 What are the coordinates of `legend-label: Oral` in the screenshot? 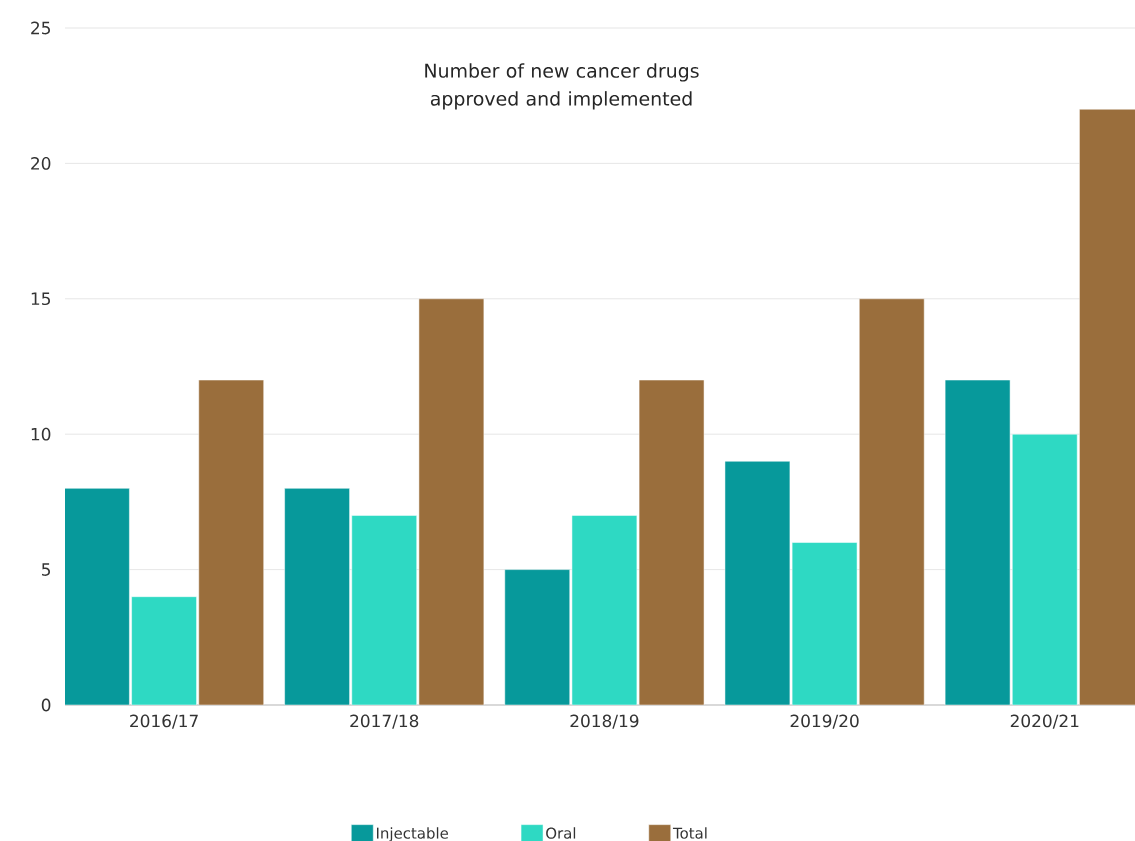 It's located at (561, 833).